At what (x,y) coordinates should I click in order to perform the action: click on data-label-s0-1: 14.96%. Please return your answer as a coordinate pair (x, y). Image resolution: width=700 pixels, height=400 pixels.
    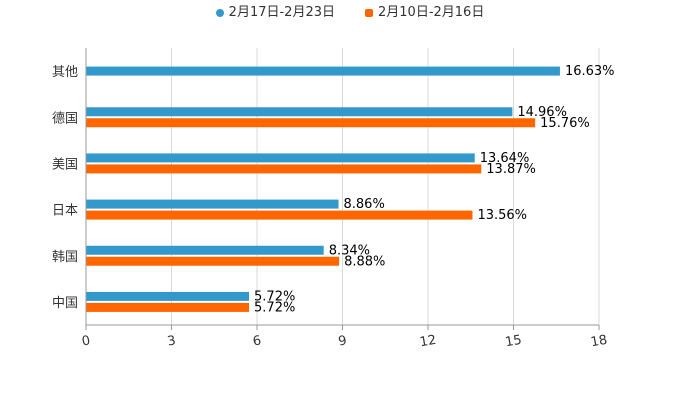
    Looking at the image, I should click on (542, 112).